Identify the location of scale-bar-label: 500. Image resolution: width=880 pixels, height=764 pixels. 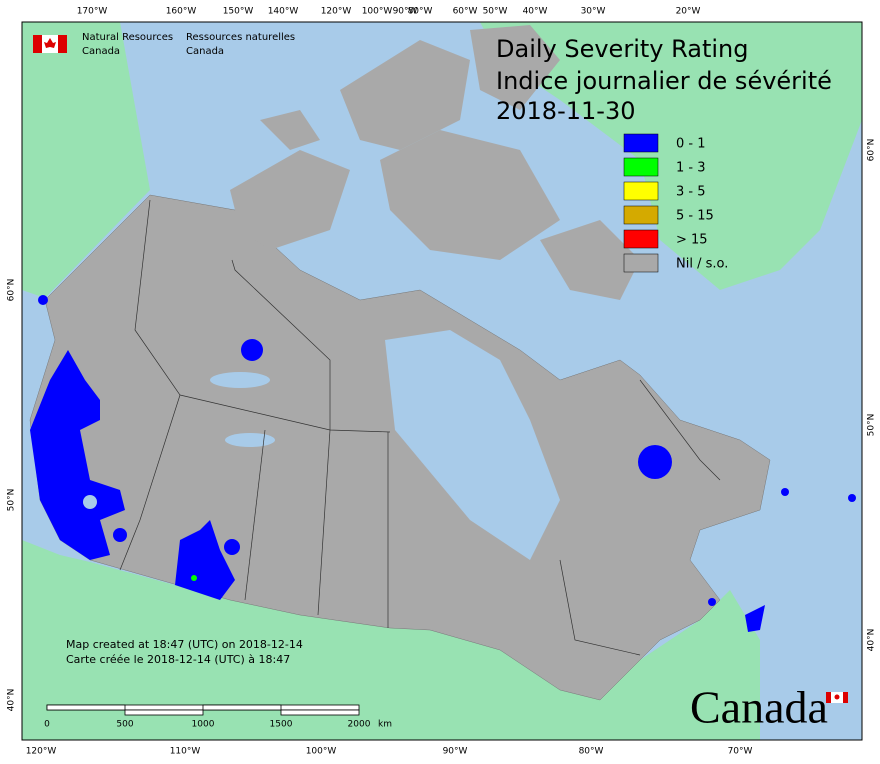
(124, 725).